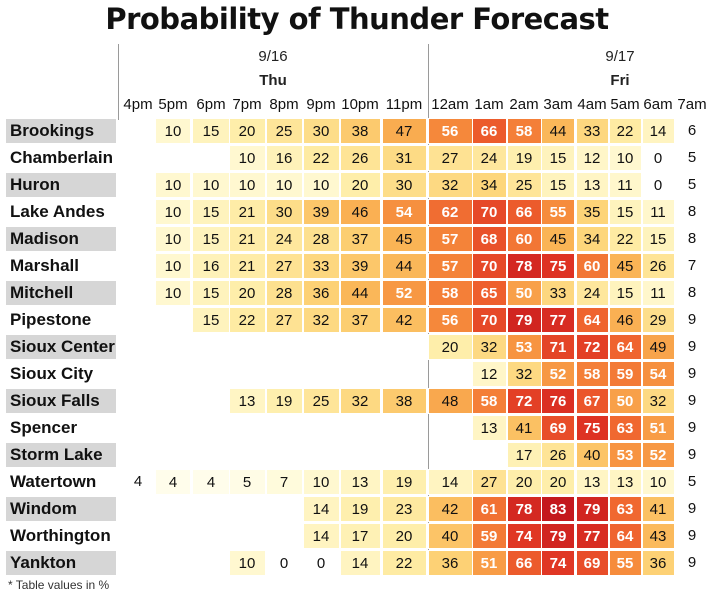  I want to click on heatmap-cell: 44, so click(360, 293).